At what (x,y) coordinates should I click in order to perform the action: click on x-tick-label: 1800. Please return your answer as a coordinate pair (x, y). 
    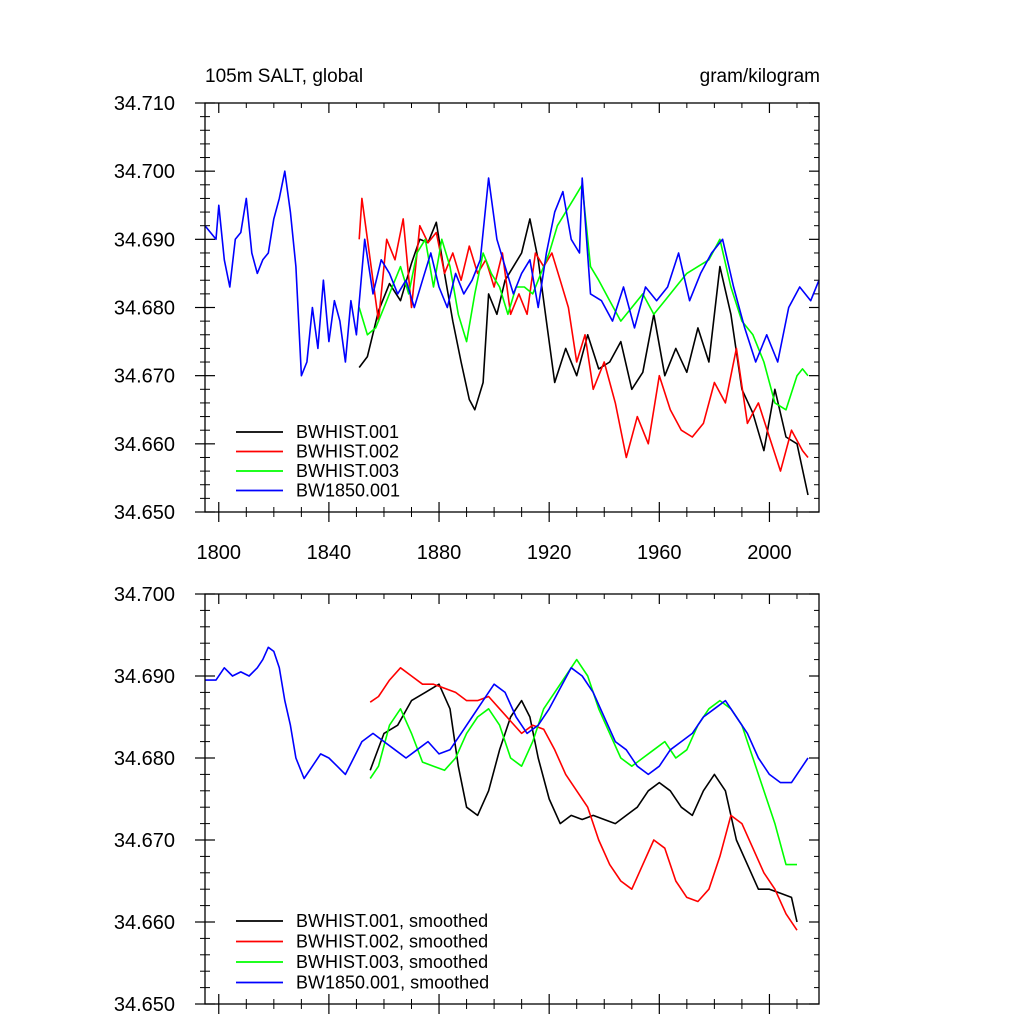
    Looking at the image, I should click on (219, 553).